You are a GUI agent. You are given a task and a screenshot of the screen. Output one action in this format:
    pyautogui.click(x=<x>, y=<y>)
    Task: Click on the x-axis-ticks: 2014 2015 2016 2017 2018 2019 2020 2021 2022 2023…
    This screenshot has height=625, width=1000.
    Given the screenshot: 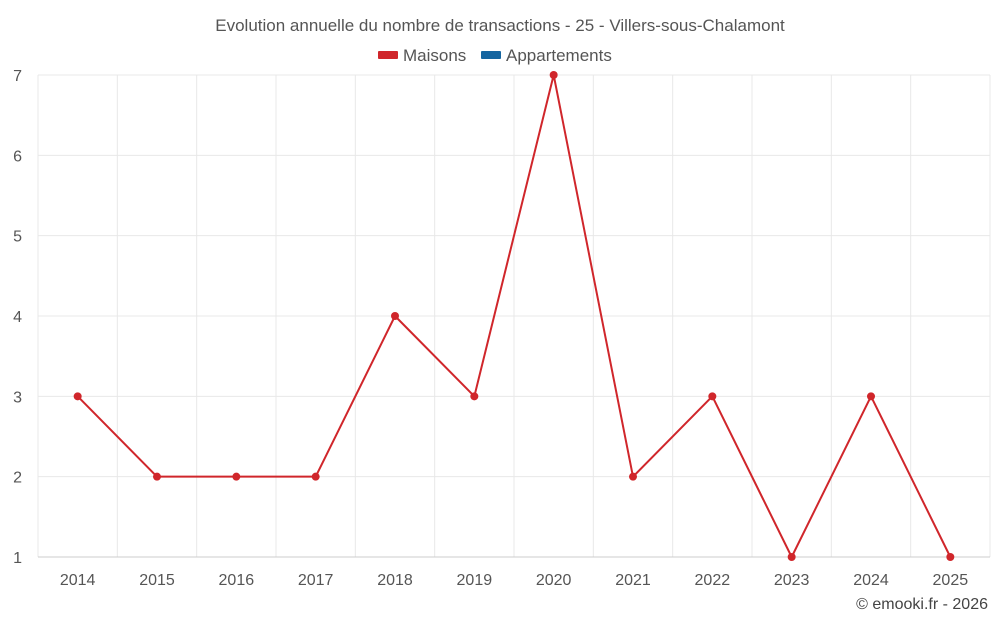 What is the action you would take?
    pyautogui.click(x=514, y=580)
    